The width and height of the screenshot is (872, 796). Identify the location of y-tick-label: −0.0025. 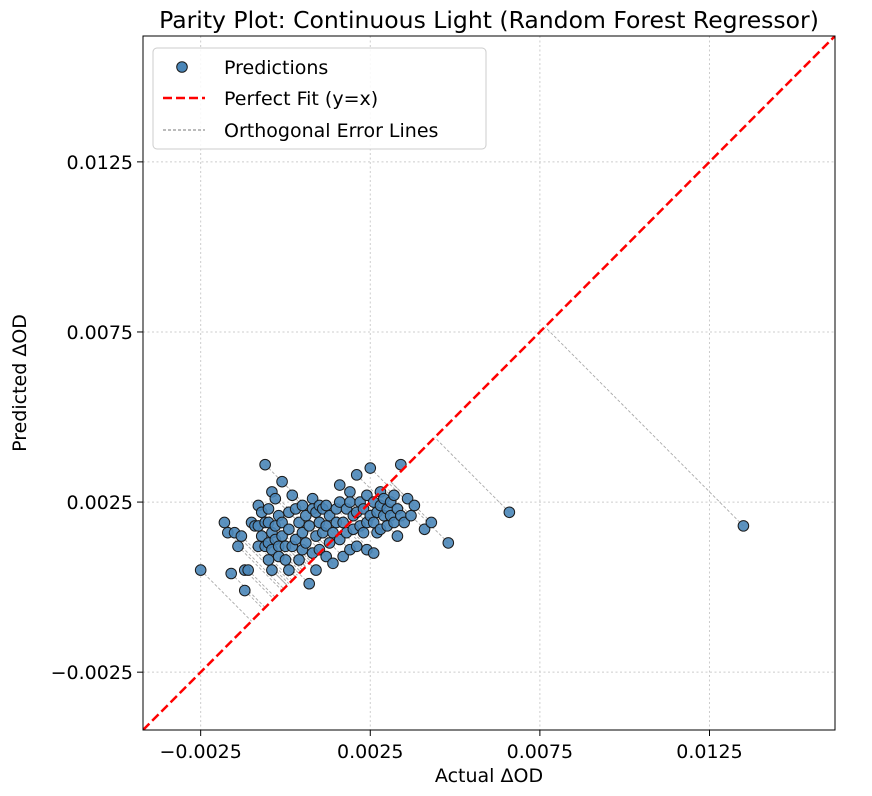
(92, 673).